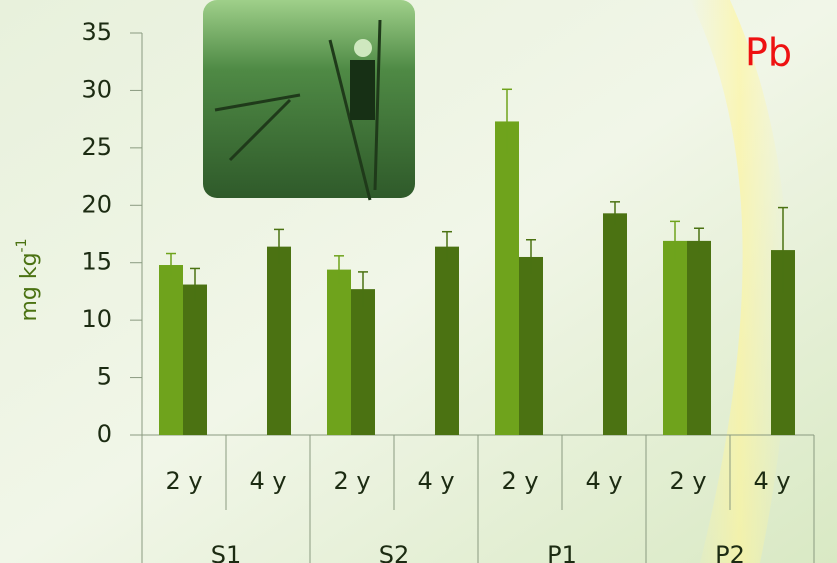  Describe the element at coordinates (739, 281) in the screenshot. I see `background-swoosh` at that location.